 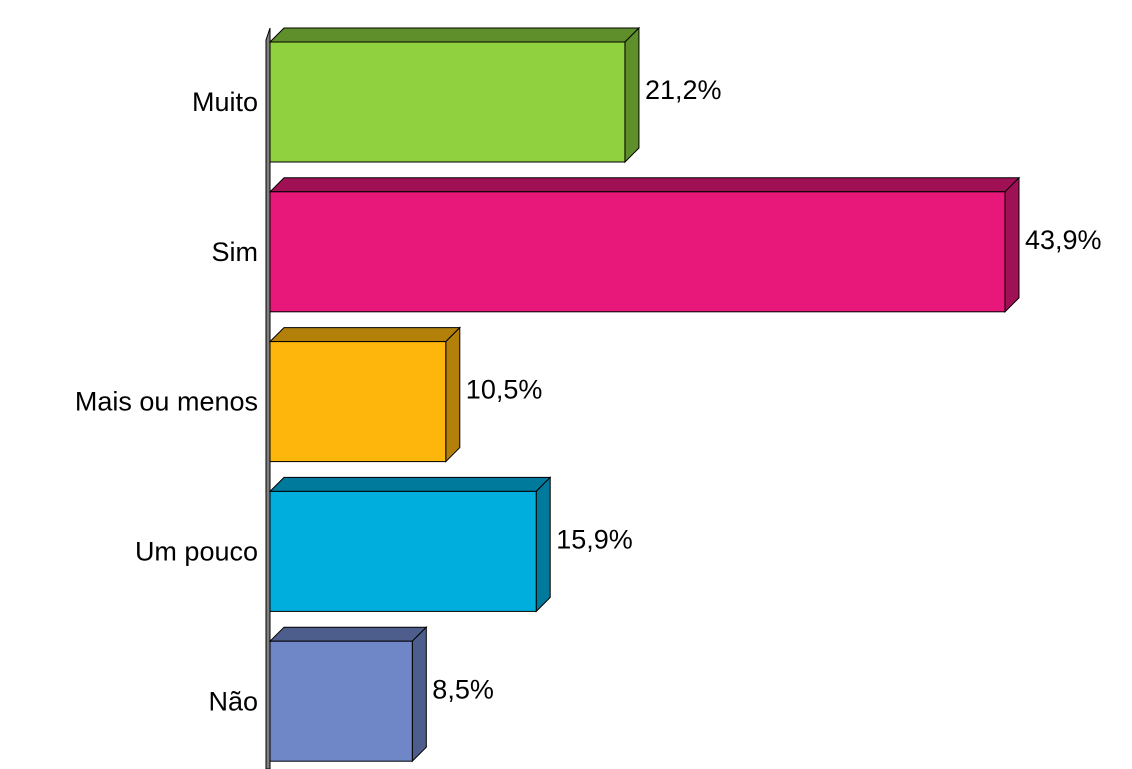 What do you see at coordinates (235, 252) in the screenshot?
I see `category-label: Sim` at bounding box center [235, 252].